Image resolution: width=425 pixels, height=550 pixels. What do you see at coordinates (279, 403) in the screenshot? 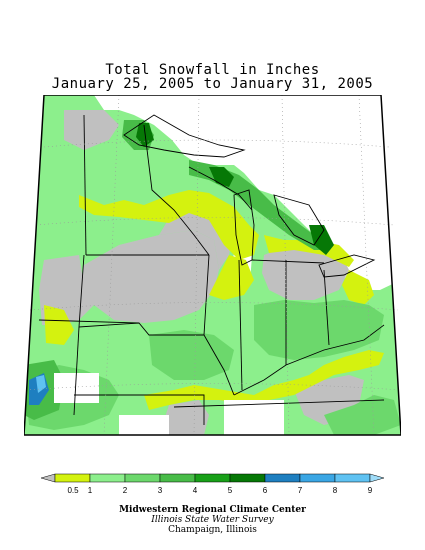
I see `border-kentucky-tennessee` at bounding box center [279, 403].